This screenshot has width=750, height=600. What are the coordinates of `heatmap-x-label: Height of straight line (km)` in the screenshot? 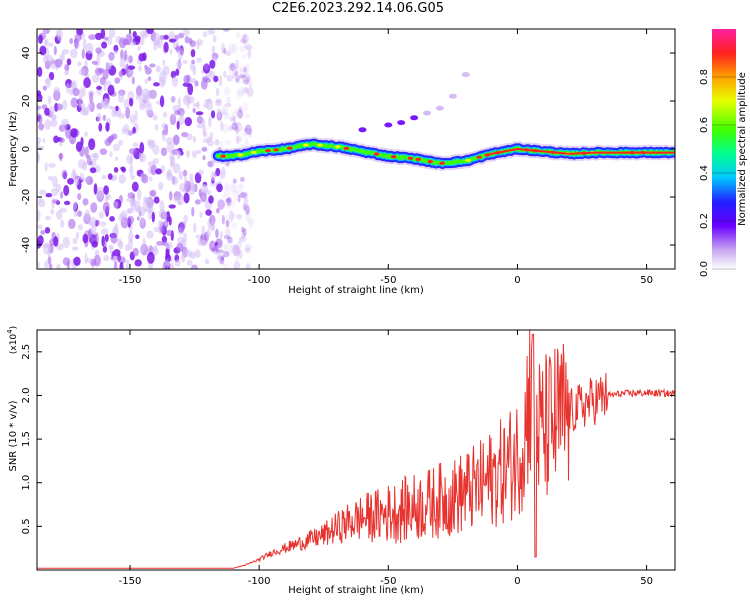 It's located at (356, 290).